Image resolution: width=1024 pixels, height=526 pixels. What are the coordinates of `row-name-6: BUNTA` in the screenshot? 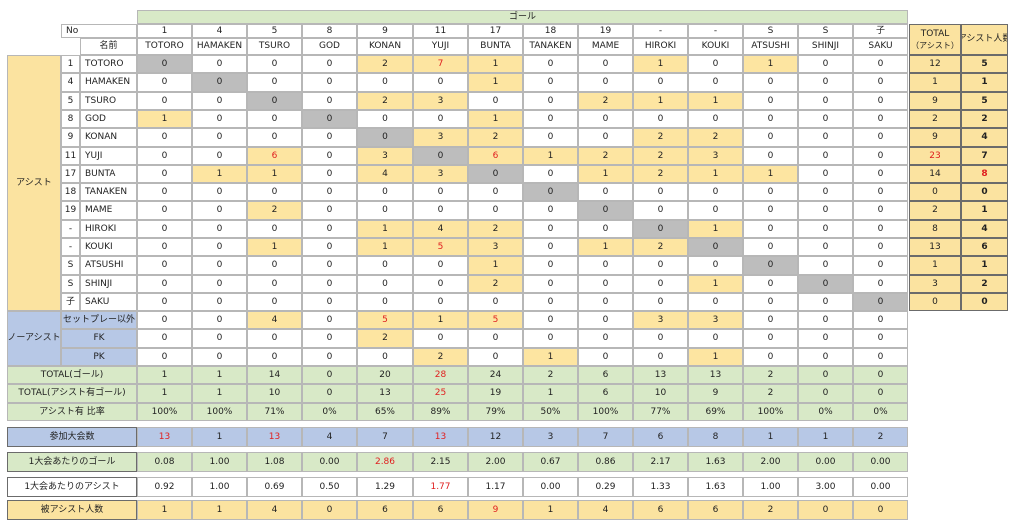 It's located at (108, 174).